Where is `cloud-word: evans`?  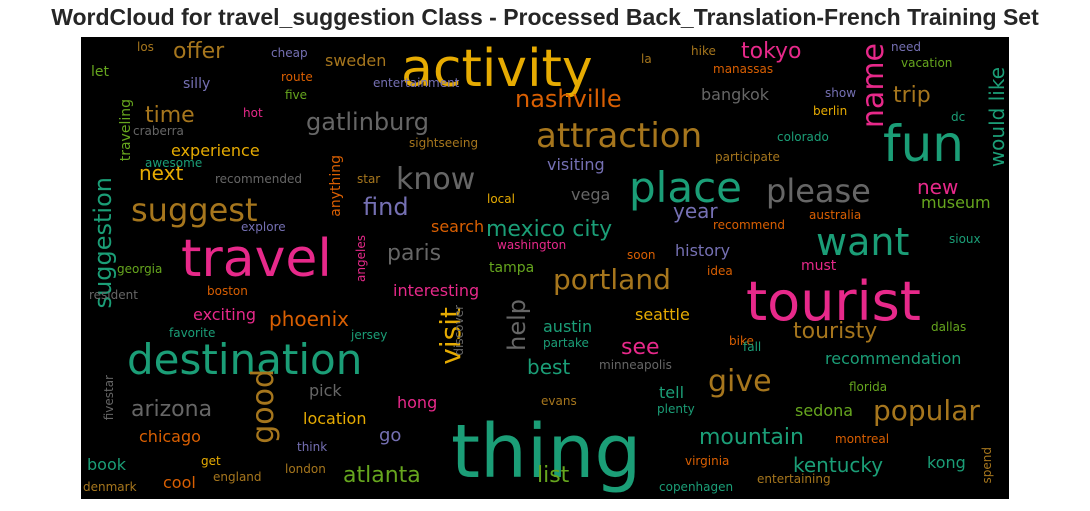 cloud-word: evans is located at coordinates (559, 401).